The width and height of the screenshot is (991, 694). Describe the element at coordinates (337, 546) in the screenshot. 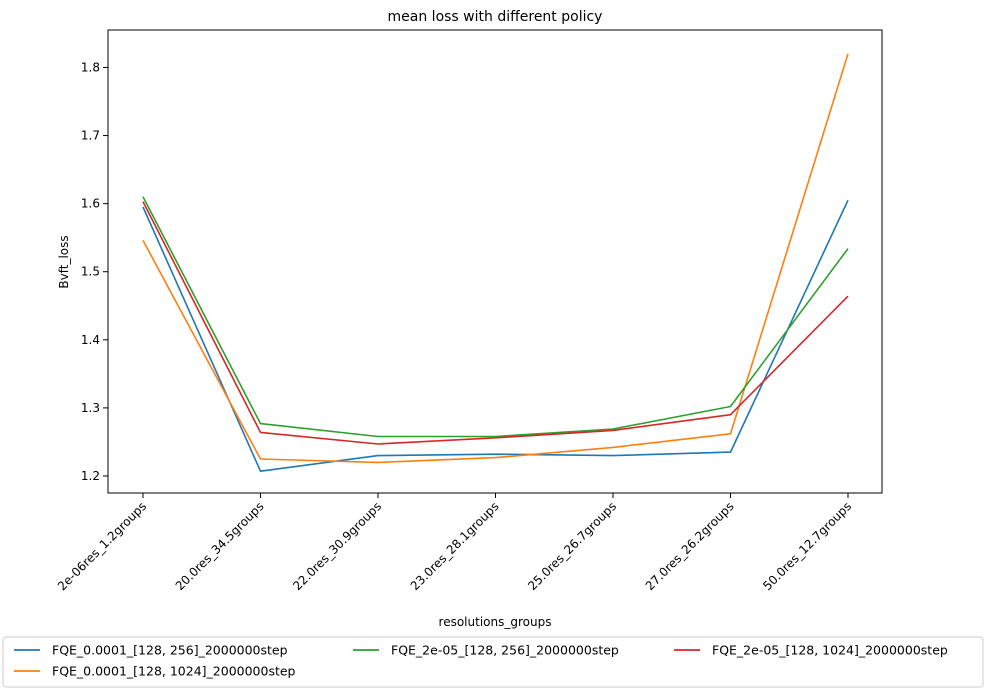

I see `x-tick-label: 22.0res_30.9groups` at that location.